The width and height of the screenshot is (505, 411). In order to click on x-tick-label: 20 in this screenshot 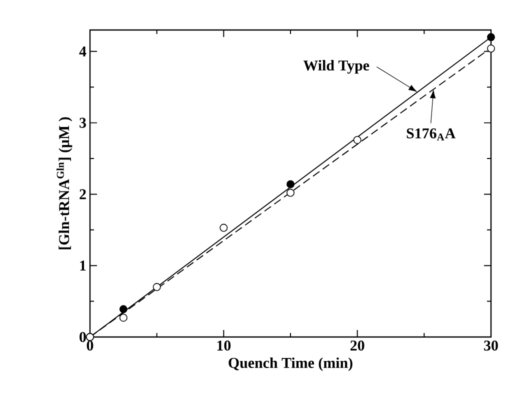, I will do `click(357, 345)`.